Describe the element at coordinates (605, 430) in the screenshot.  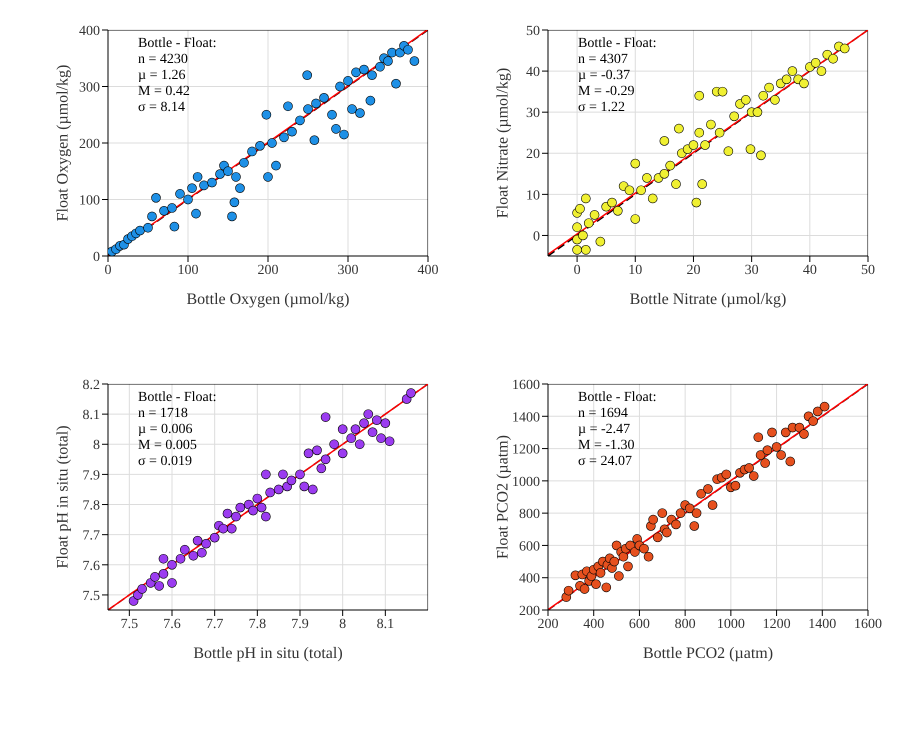
I see `annotation: µ = -2.47` at that location.